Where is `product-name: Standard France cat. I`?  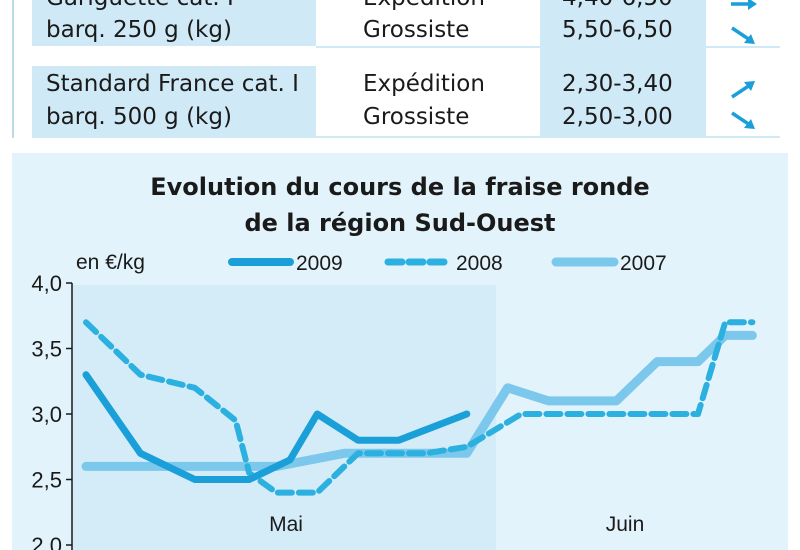 product-name: Standard France cat. I is located at coordinates (172, 84).